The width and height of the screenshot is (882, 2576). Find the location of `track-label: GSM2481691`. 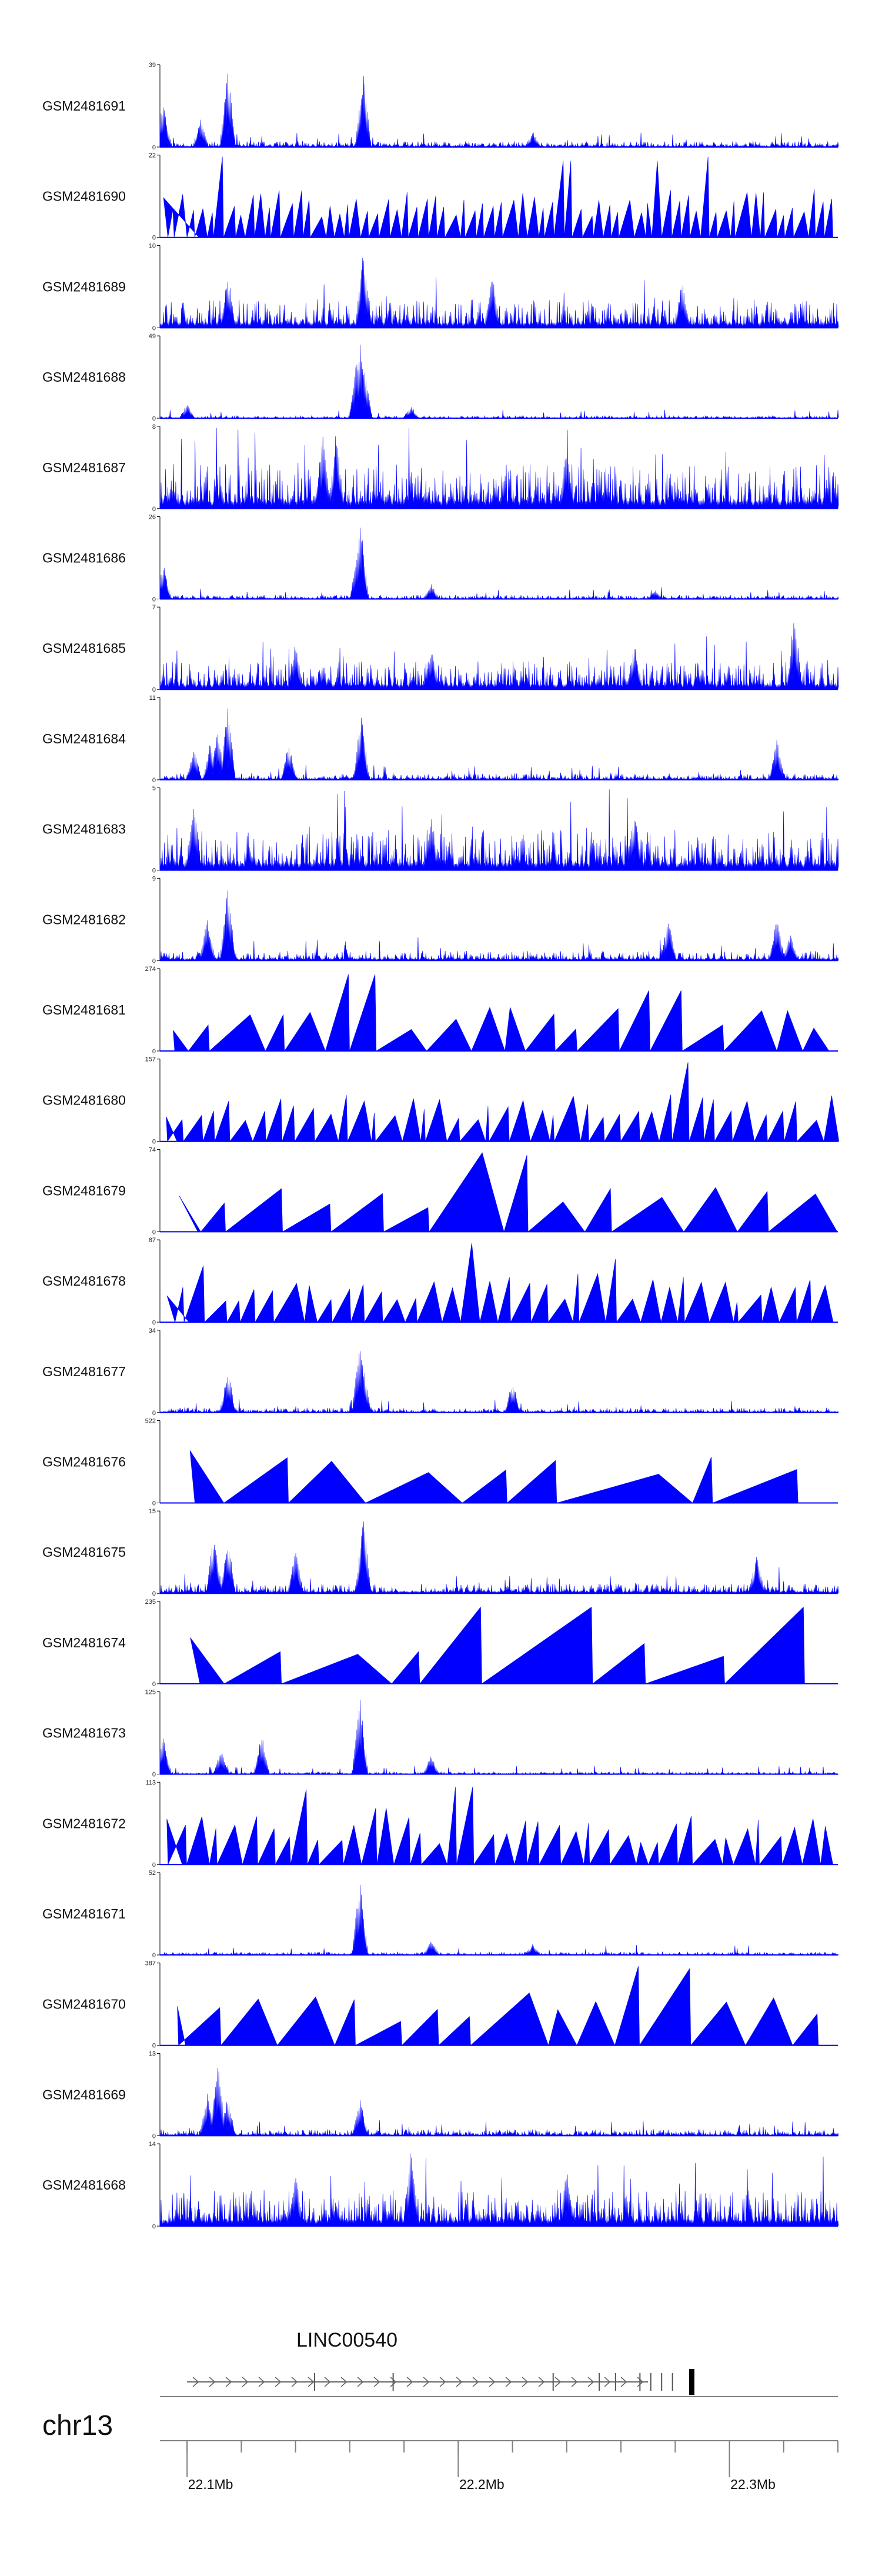

track-label: GSM2481691 is located at coordinates (84, 106).